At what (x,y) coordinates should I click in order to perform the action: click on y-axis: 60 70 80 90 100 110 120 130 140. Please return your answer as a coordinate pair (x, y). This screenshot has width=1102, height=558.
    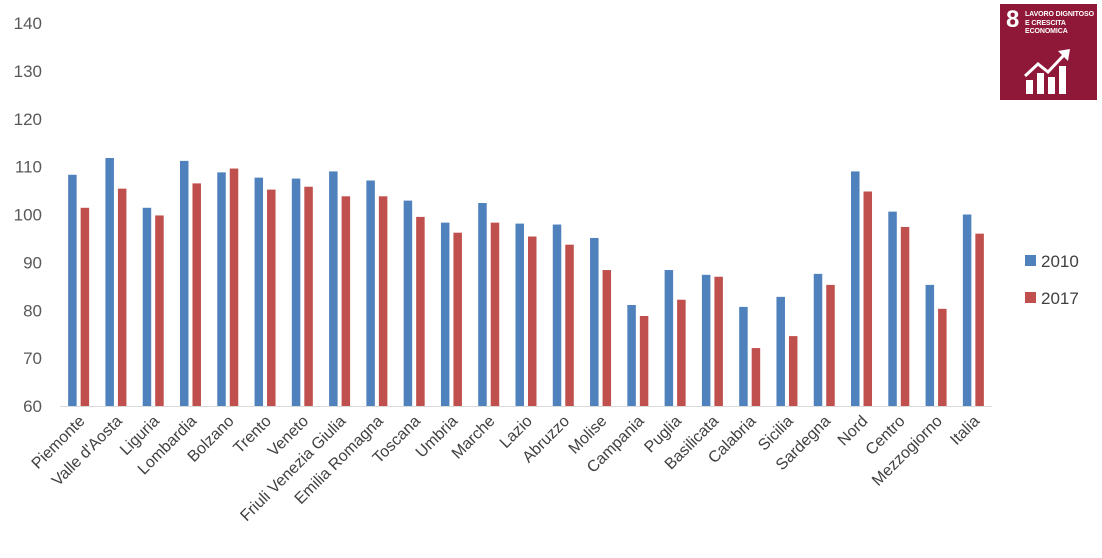
    Looking at the image, I should click on (28, 215).